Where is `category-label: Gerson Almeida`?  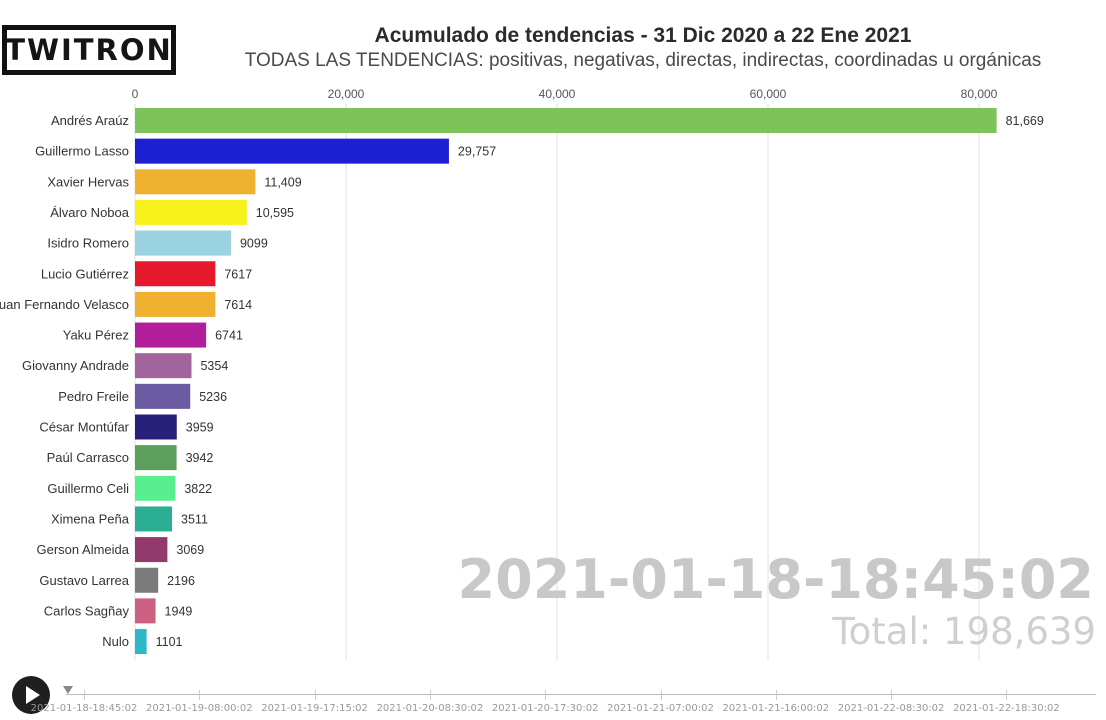
category-label: Gerson Almeida is located at coordinates (83, 549).